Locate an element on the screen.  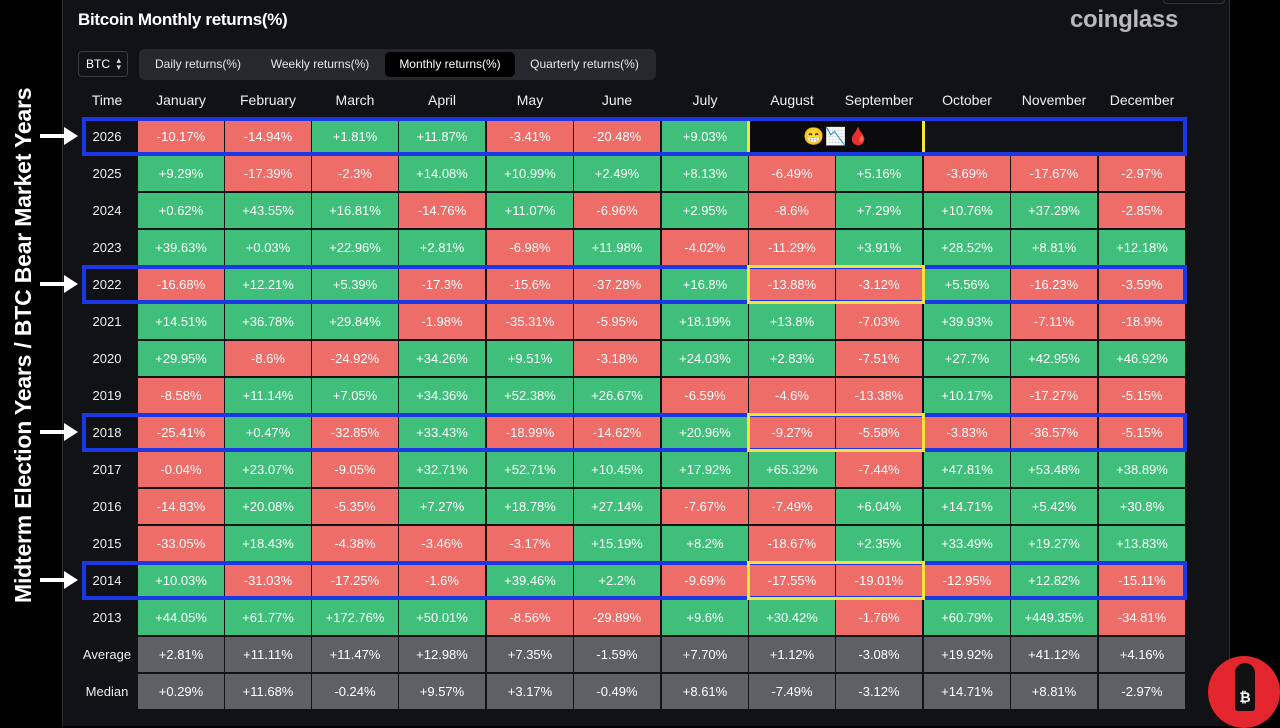
table-cell: -16.68% is located at coordinates (181, 284).